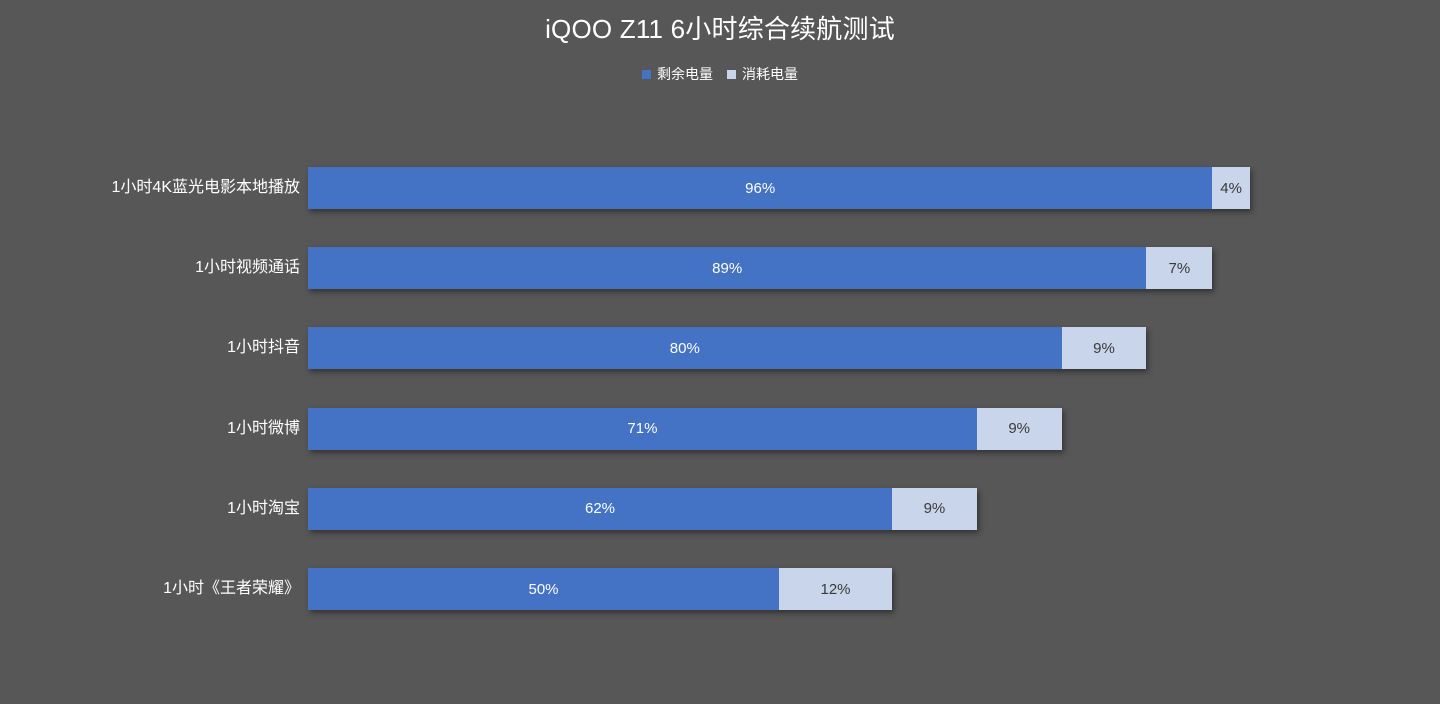  What do you see at coordinates (247, 268) in the screenshot?
I see `category-label: 1小时视频通话` at bounding box center [247, 268].